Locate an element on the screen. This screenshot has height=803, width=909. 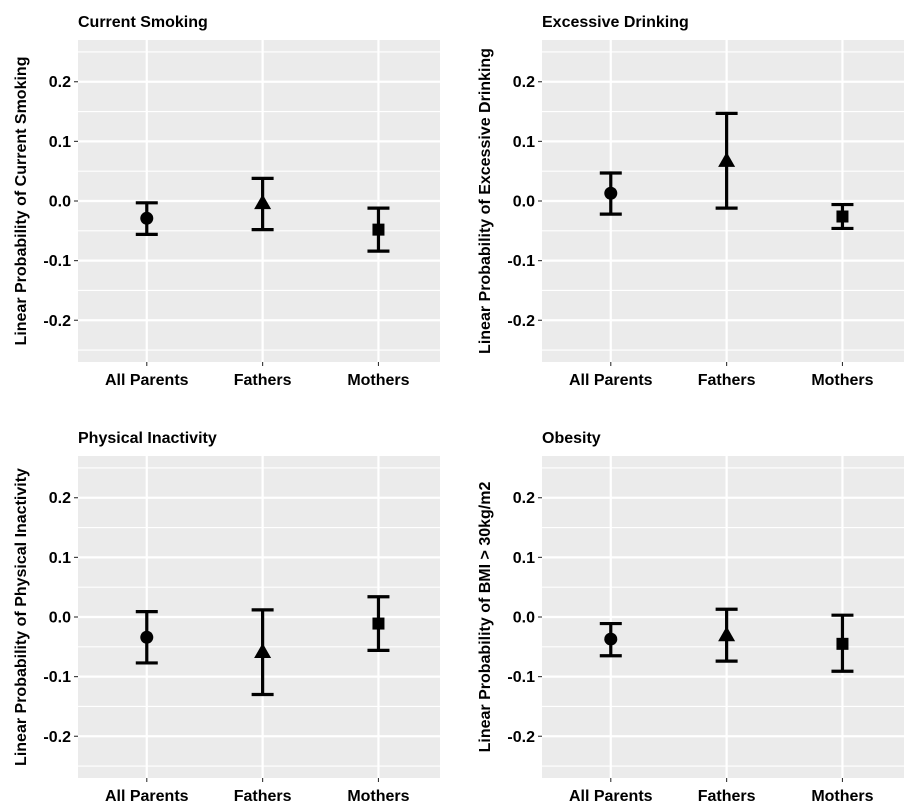
y-axis-label: Linear Probability of Excessive Drinking is located at coordinates (485, 201).